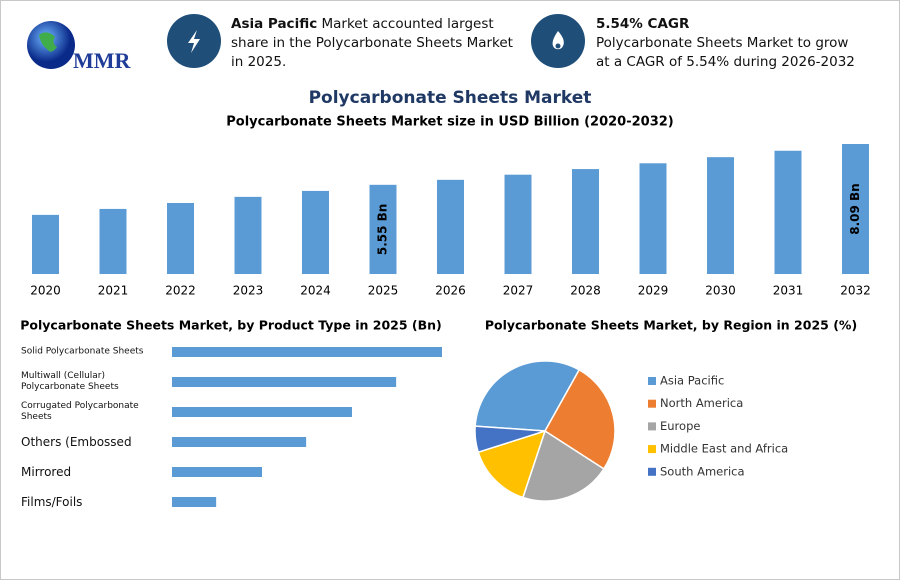  I want to click on legend-label: North America, so click(701, 403).